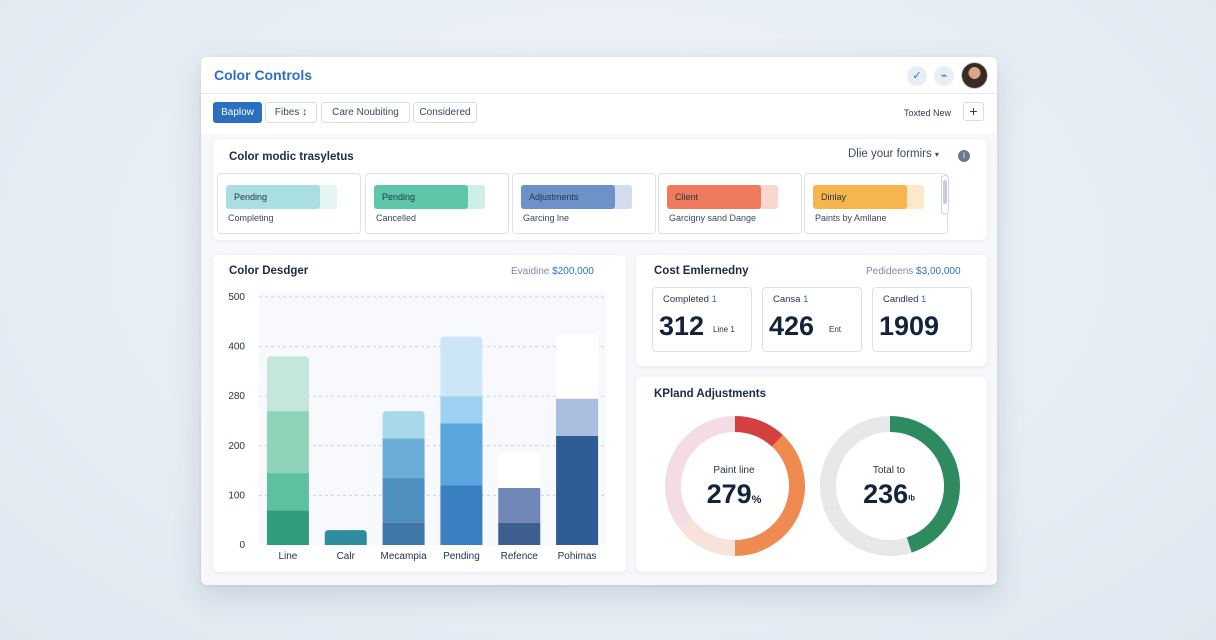 The height and width of the screenshot is (640, 1216). I want to click on kpi-unit: Ent, so click(835, 329).